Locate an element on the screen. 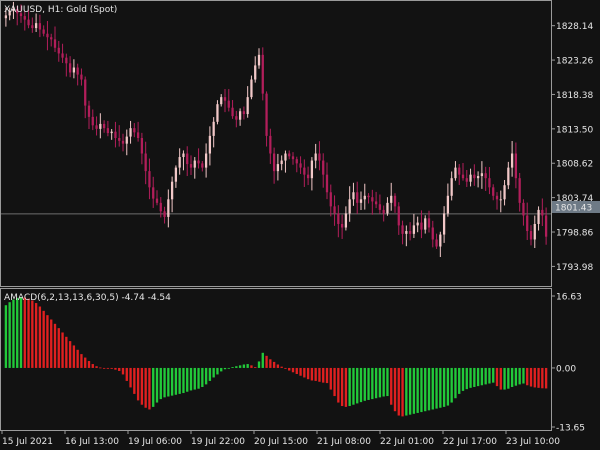 This screenshot has width=600, height=450. time-tick-label: 20 Jul 15:00 is located at coordinates (281, 442).